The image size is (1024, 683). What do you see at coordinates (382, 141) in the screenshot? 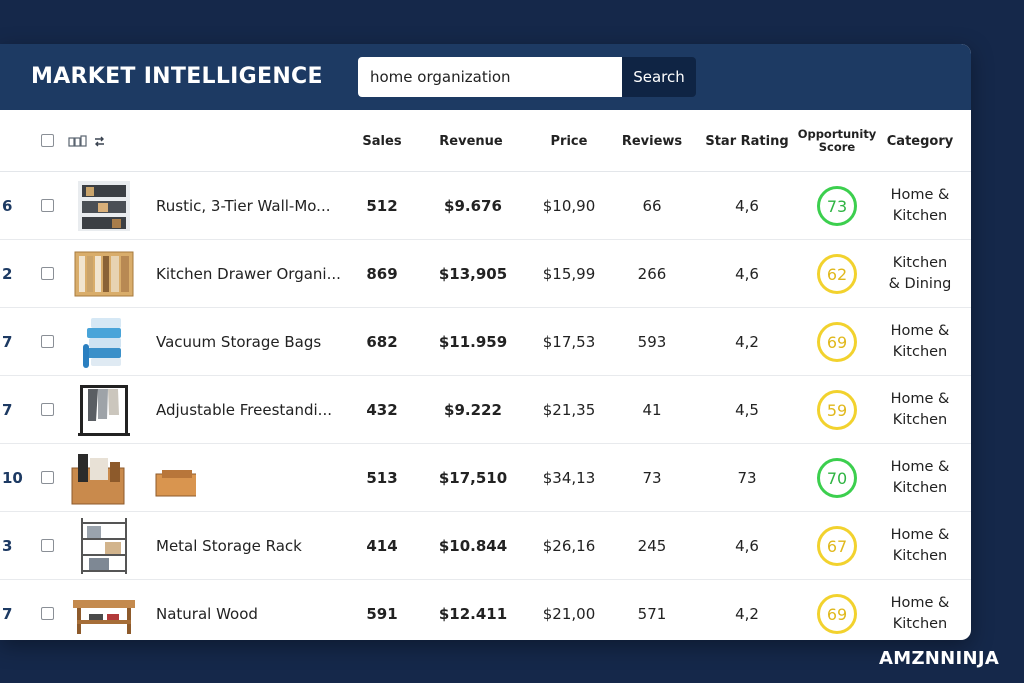
I see `header-sales: Sales` at bounding box center [382, 141].